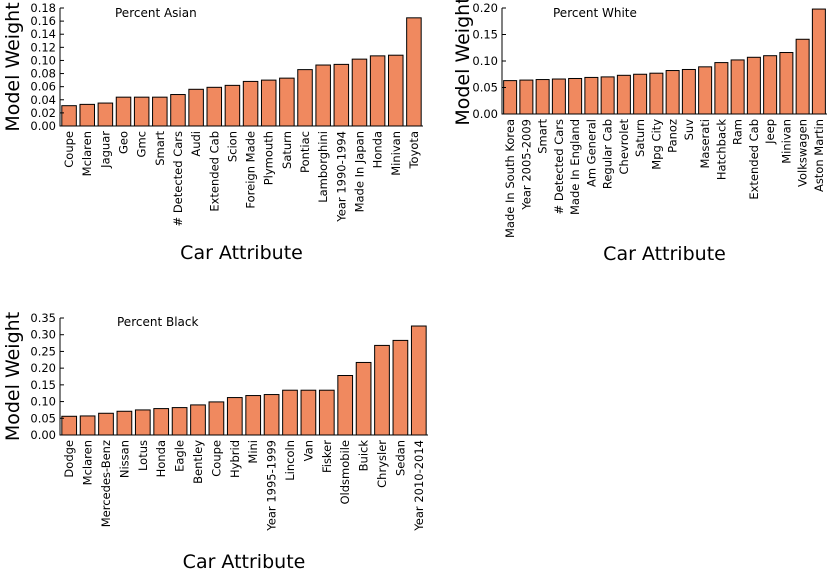 The width and height of the screenshot is (831, 573). I want to click on x-tick-label: Minivan, so click(786, 141).